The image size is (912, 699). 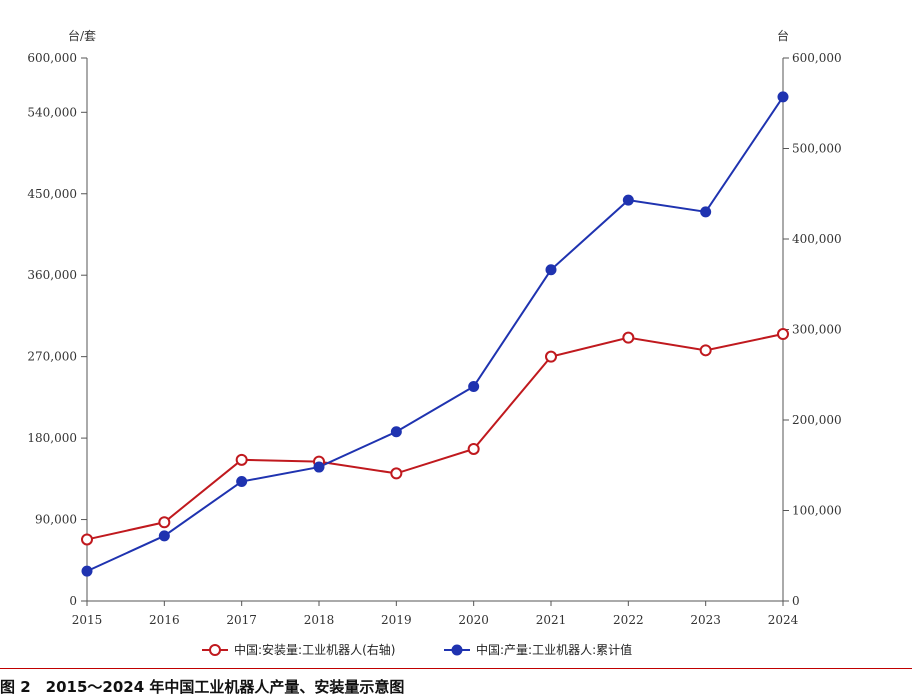 What do you see at coordinates (202, 687) in the screenshot?
I see `figure-caption: 图 2 2015～2024 年中国工业机器人产量、安装量示意图` at bounding box center [202, 687].